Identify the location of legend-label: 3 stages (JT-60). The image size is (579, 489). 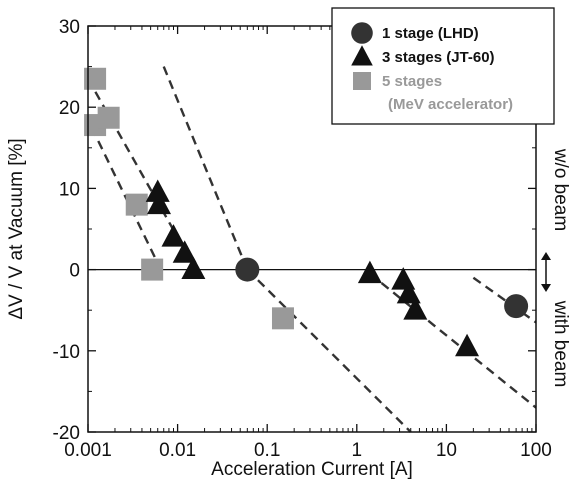
(438, 57).